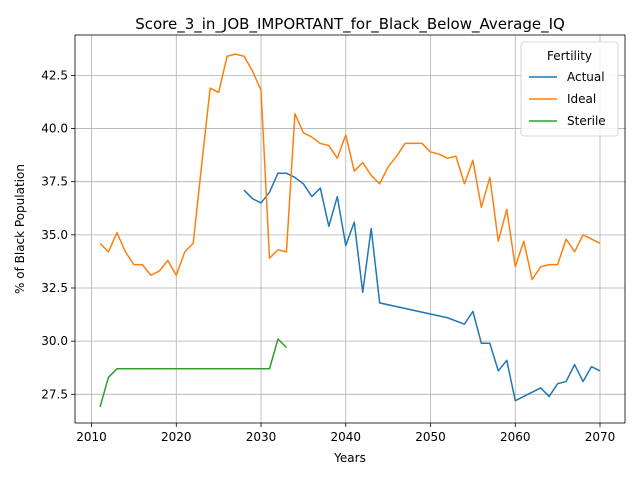  I want to click on legend: Fertility Actual Ideal Sterile, so click(569, 89).